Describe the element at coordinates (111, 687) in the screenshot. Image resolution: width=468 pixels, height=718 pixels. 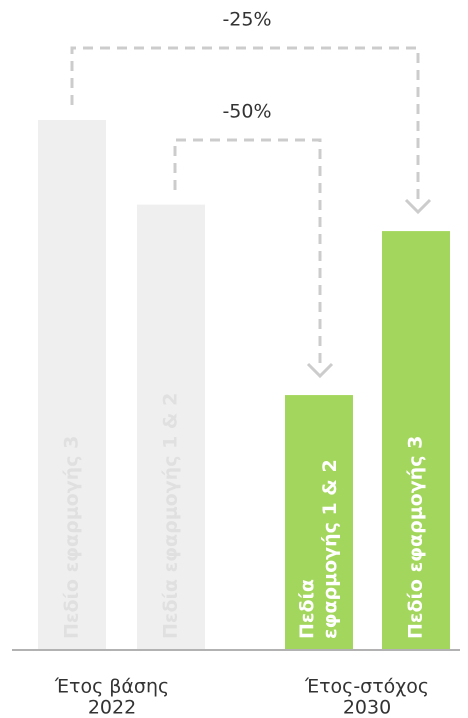
I see `group-label: Έτος βάσης` at that location.